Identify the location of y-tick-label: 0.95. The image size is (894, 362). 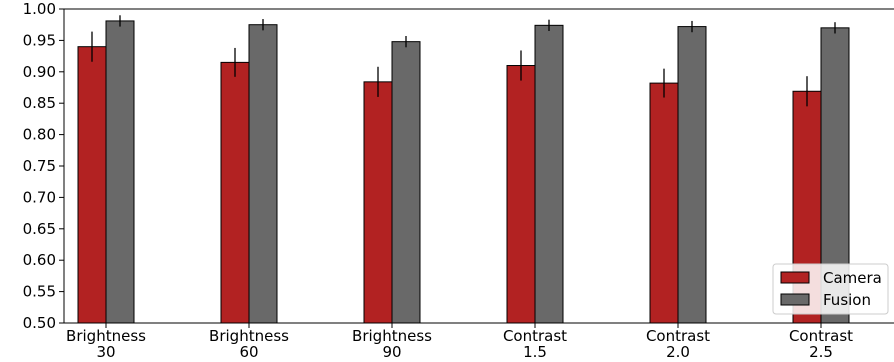
(39, 40).